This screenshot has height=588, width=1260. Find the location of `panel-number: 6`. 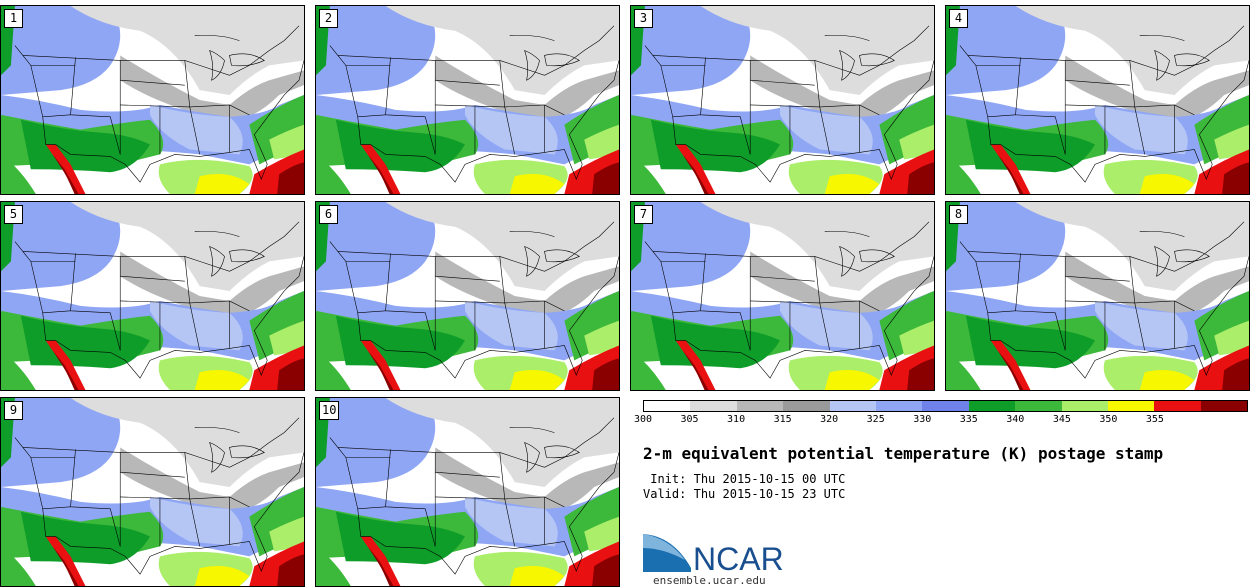

panel-number: 6 is located at coordinates (328, 214).